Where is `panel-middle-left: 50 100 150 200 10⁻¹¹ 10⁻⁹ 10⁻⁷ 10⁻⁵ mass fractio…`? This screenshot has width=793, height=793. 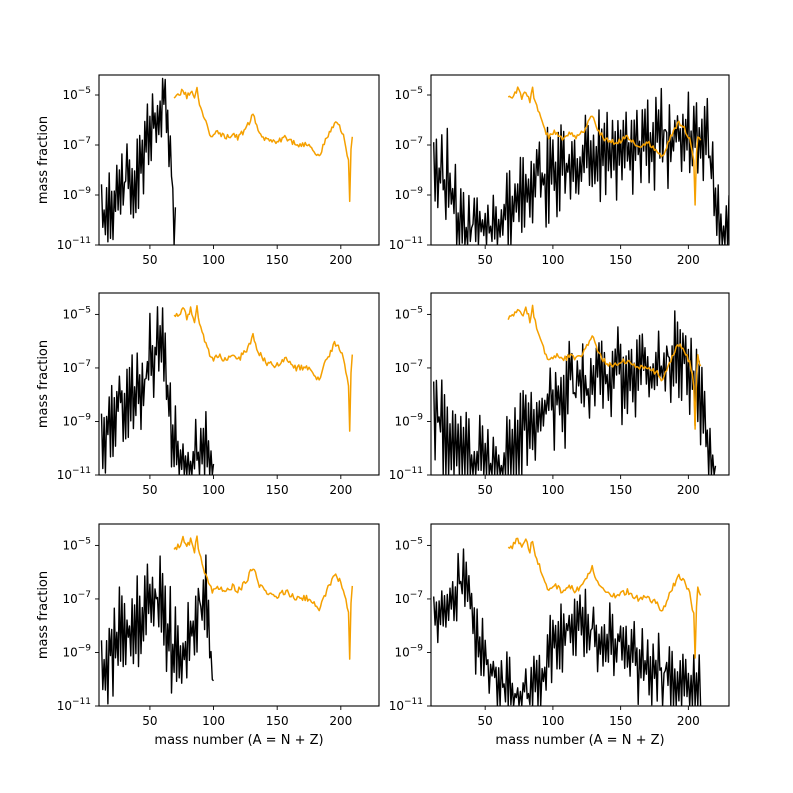 panel-middle-left: 50 100 150 200 10⁻¹¹ 10⁻⁹ 10⁻⁷ 10⁻⁵ mass fractio… is located at coordinates (208, 394).